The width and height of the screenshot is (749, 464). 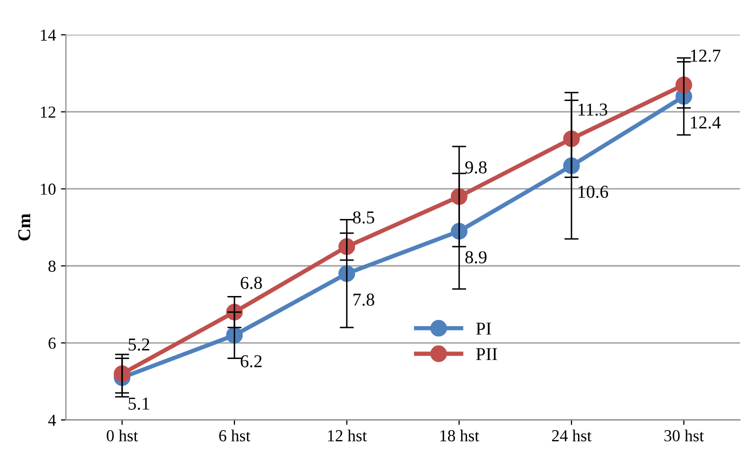 I want to click on y-tick-label: 14, so click(x=48, y=35).